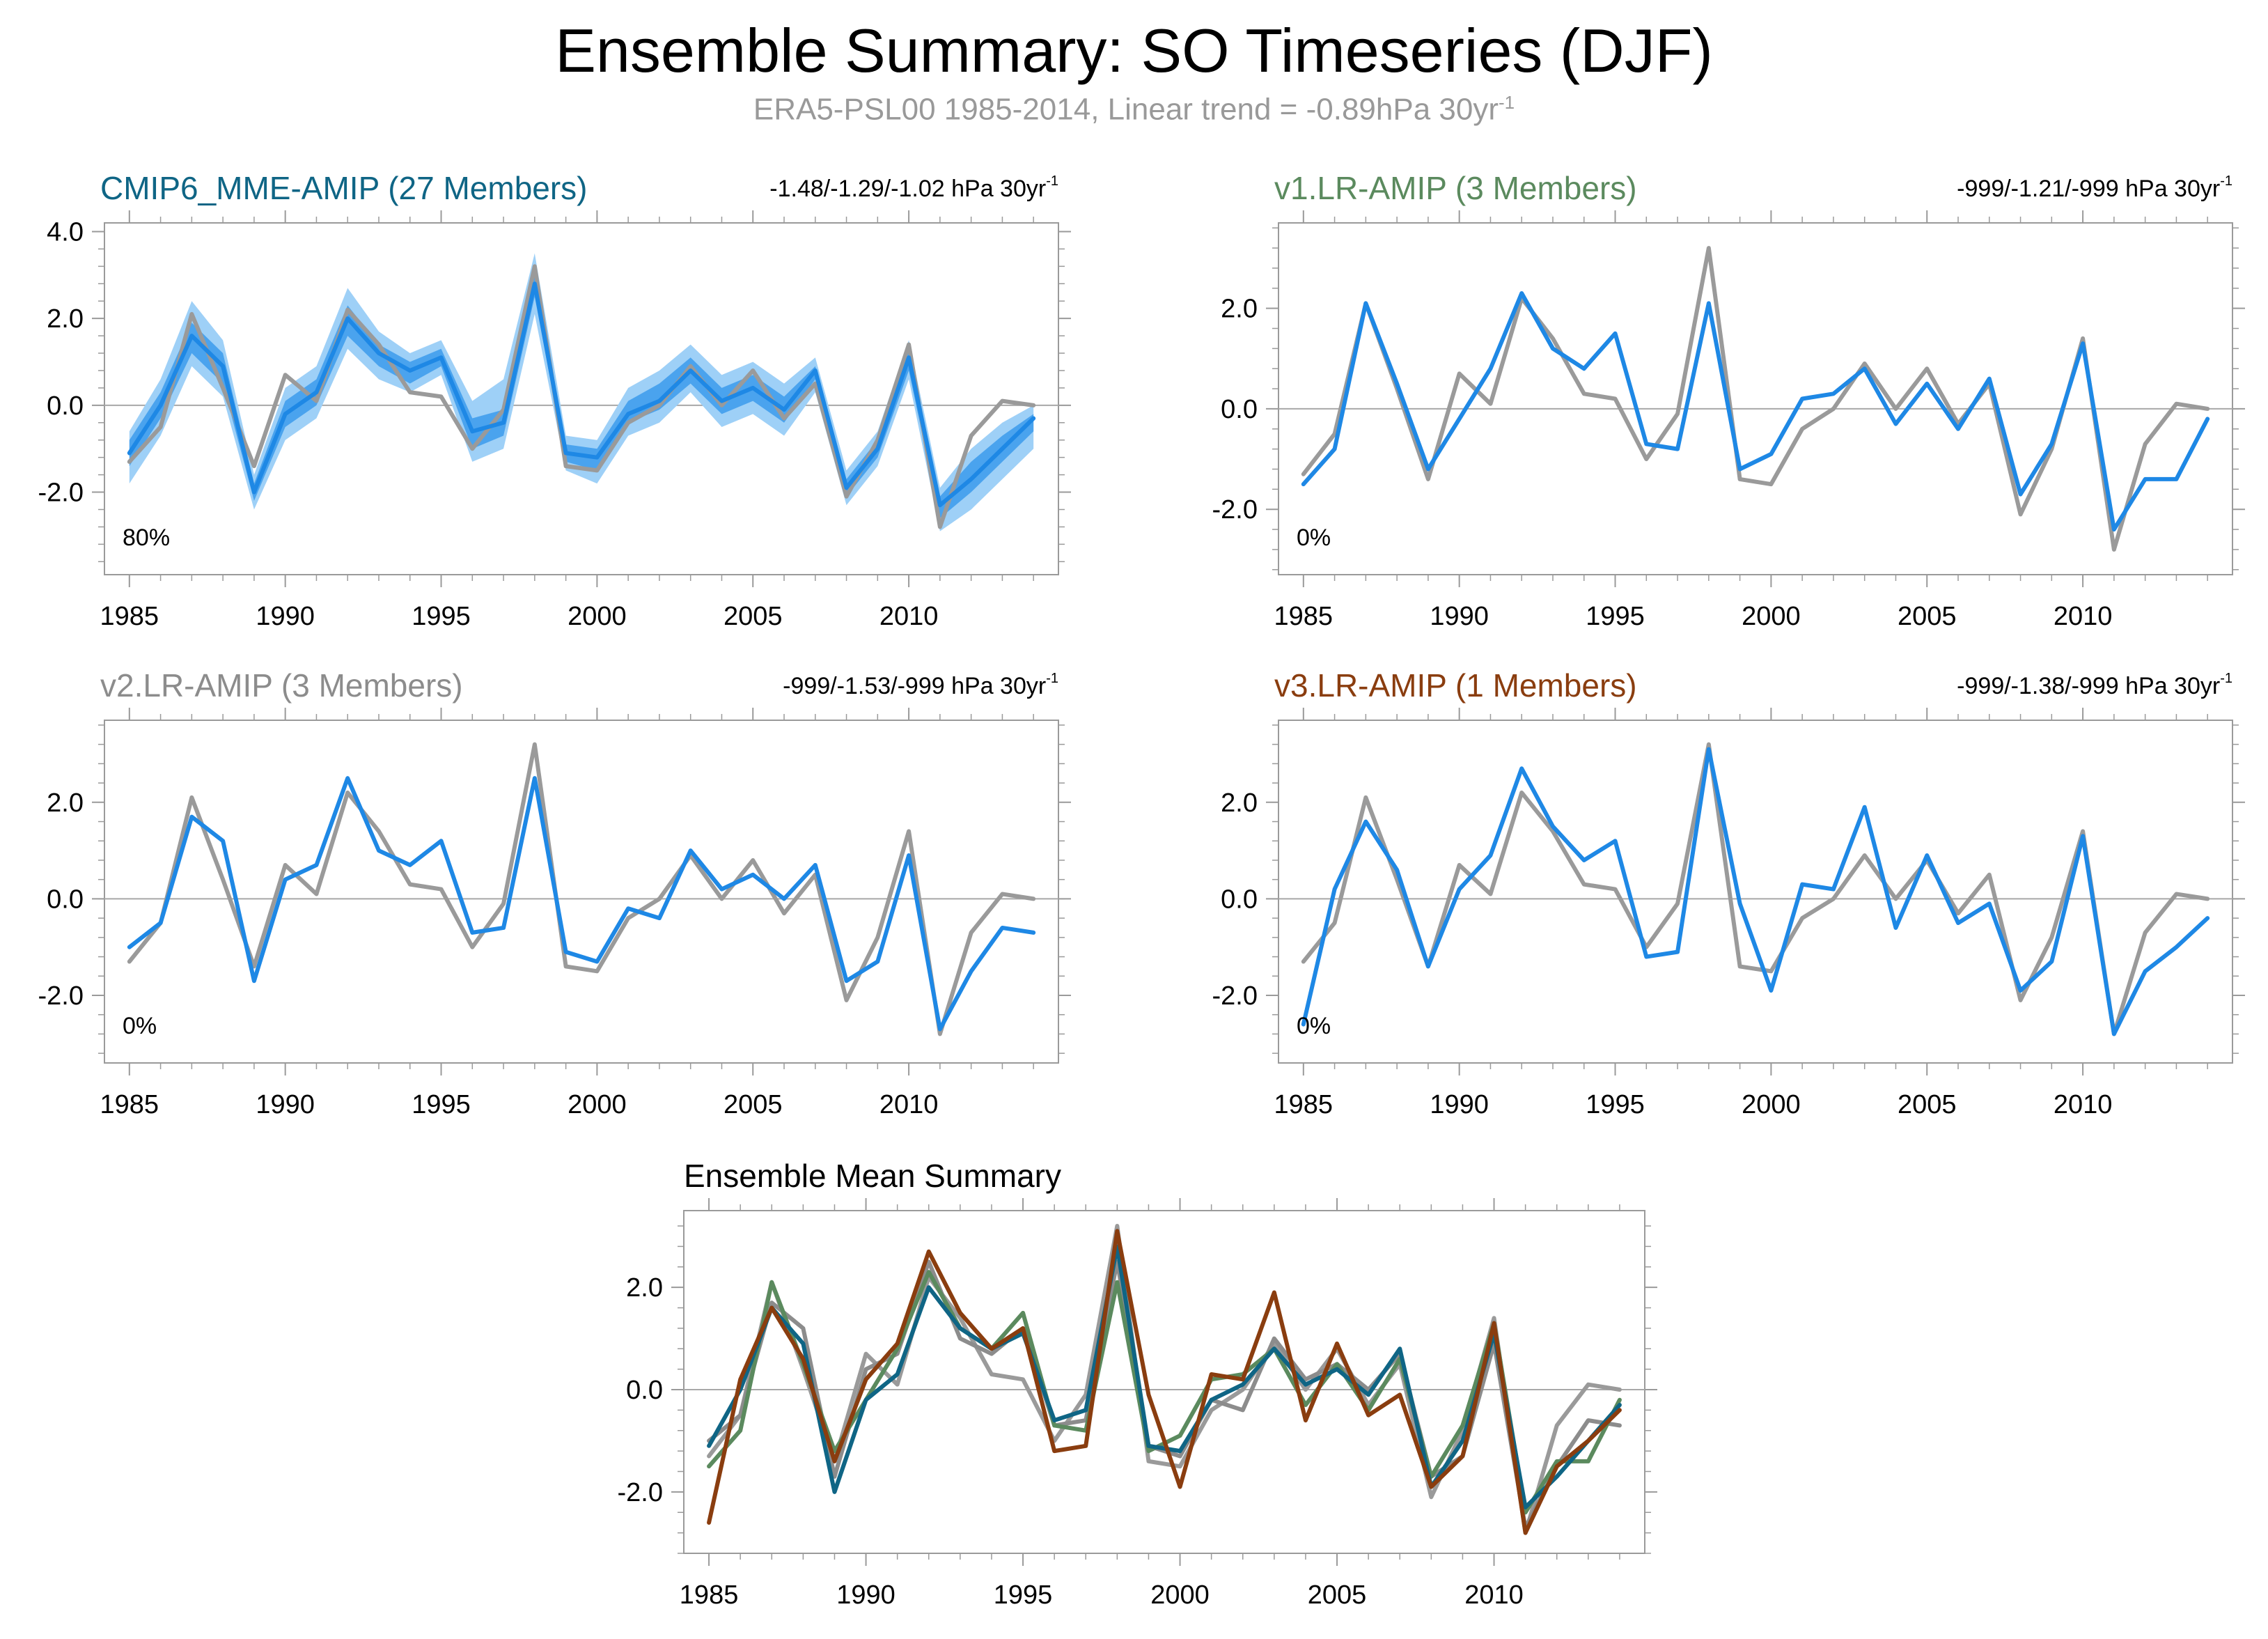 This screenshot has width=2268, height=1639. I want to click on v1-lr-xtick-label: 1995, so click(1615, 616).